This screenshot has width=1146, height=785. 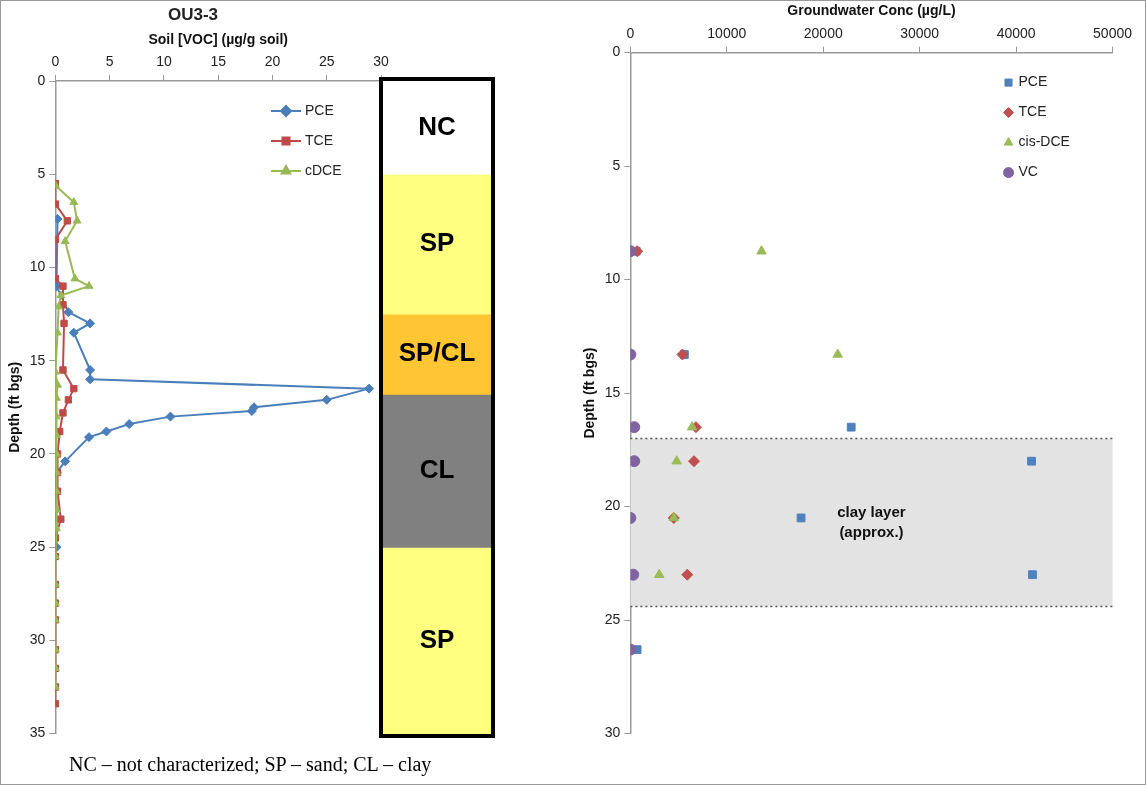 I want to click on chart-title: OU3-3, so click(x=193, y=14).